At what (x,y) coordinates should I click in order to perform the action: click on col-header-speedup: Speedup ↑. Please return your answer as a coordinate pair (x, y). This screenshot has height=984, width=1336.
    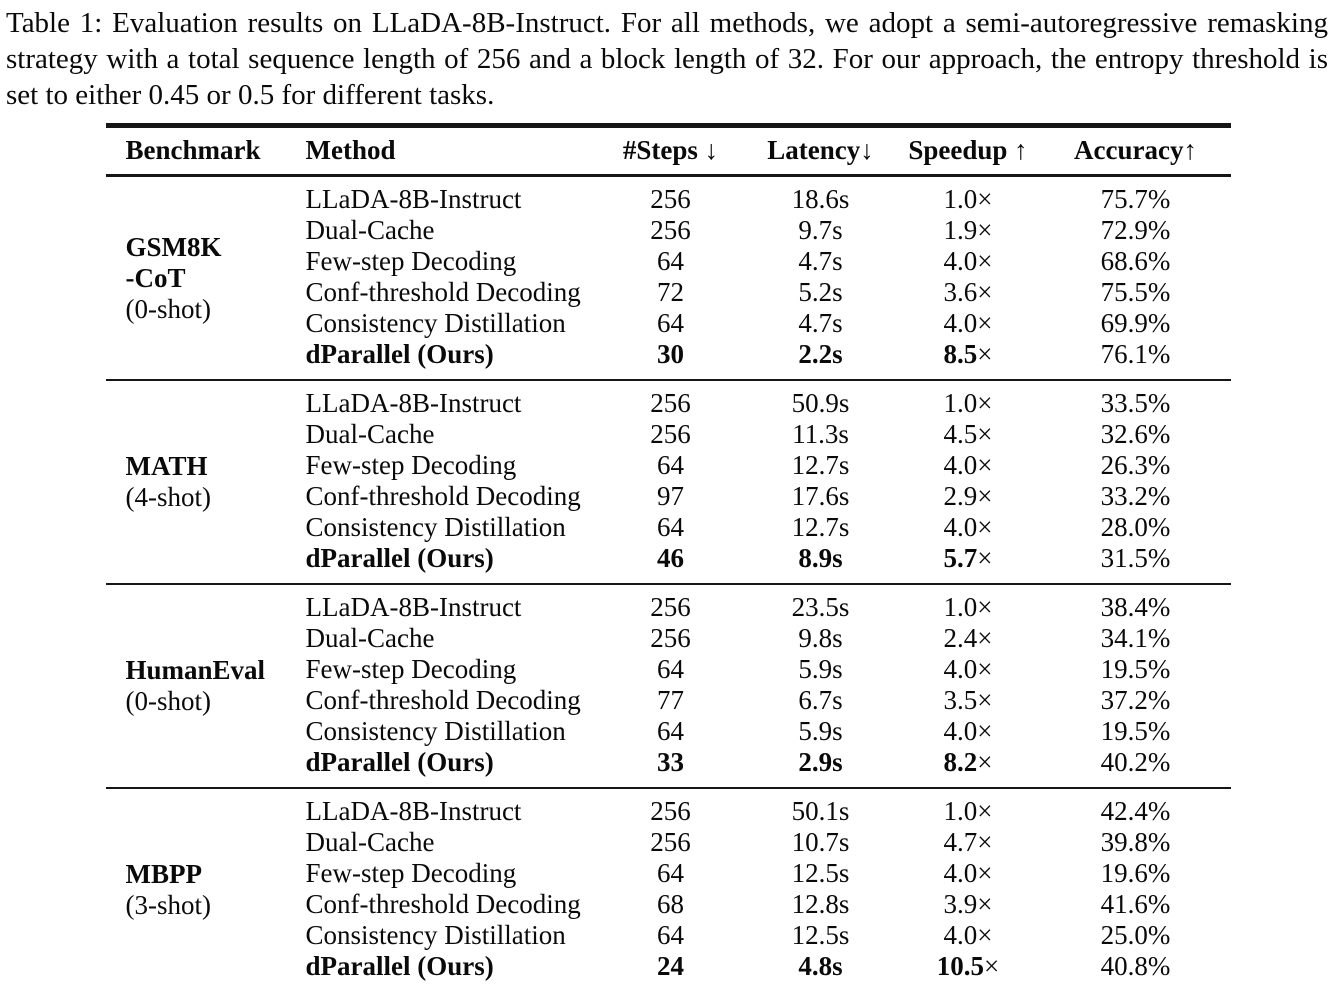
    Looking at the image, I should click on (968, 151).